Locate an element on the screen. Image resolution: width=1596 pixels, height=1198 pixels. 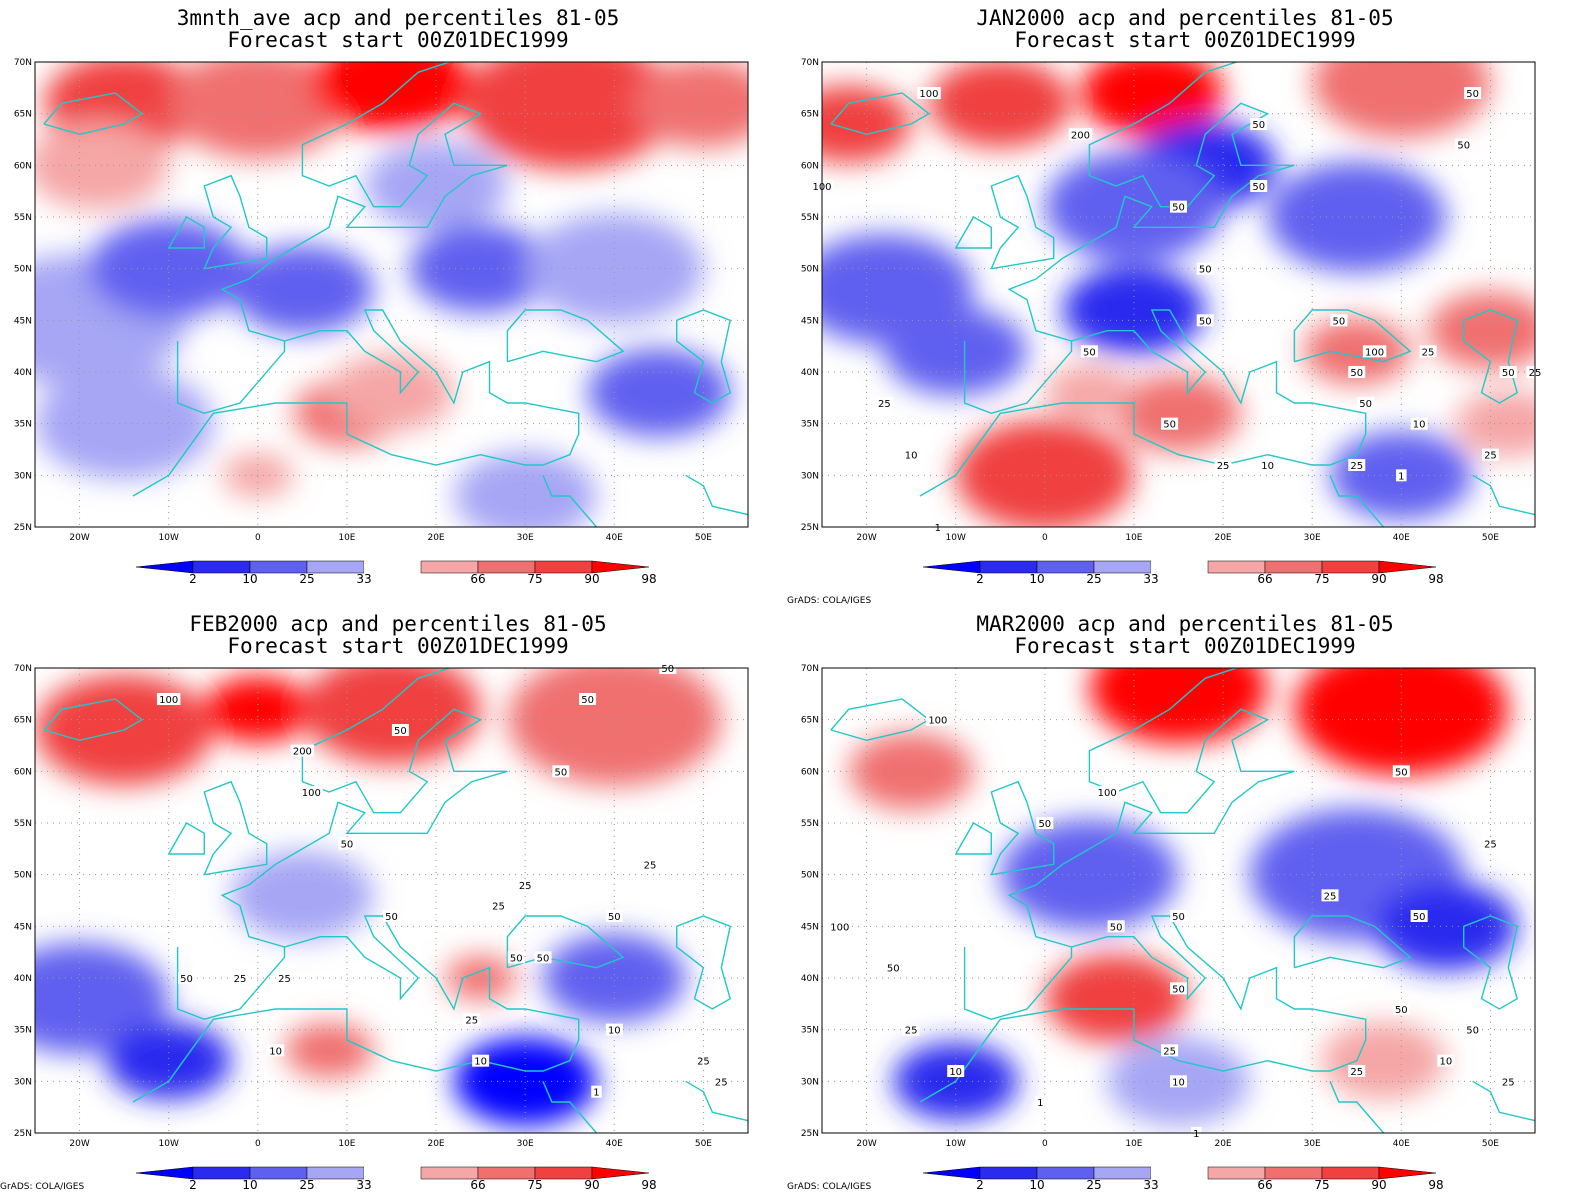
x-tick-label: 20E is located at coordinates (1222, 1144).